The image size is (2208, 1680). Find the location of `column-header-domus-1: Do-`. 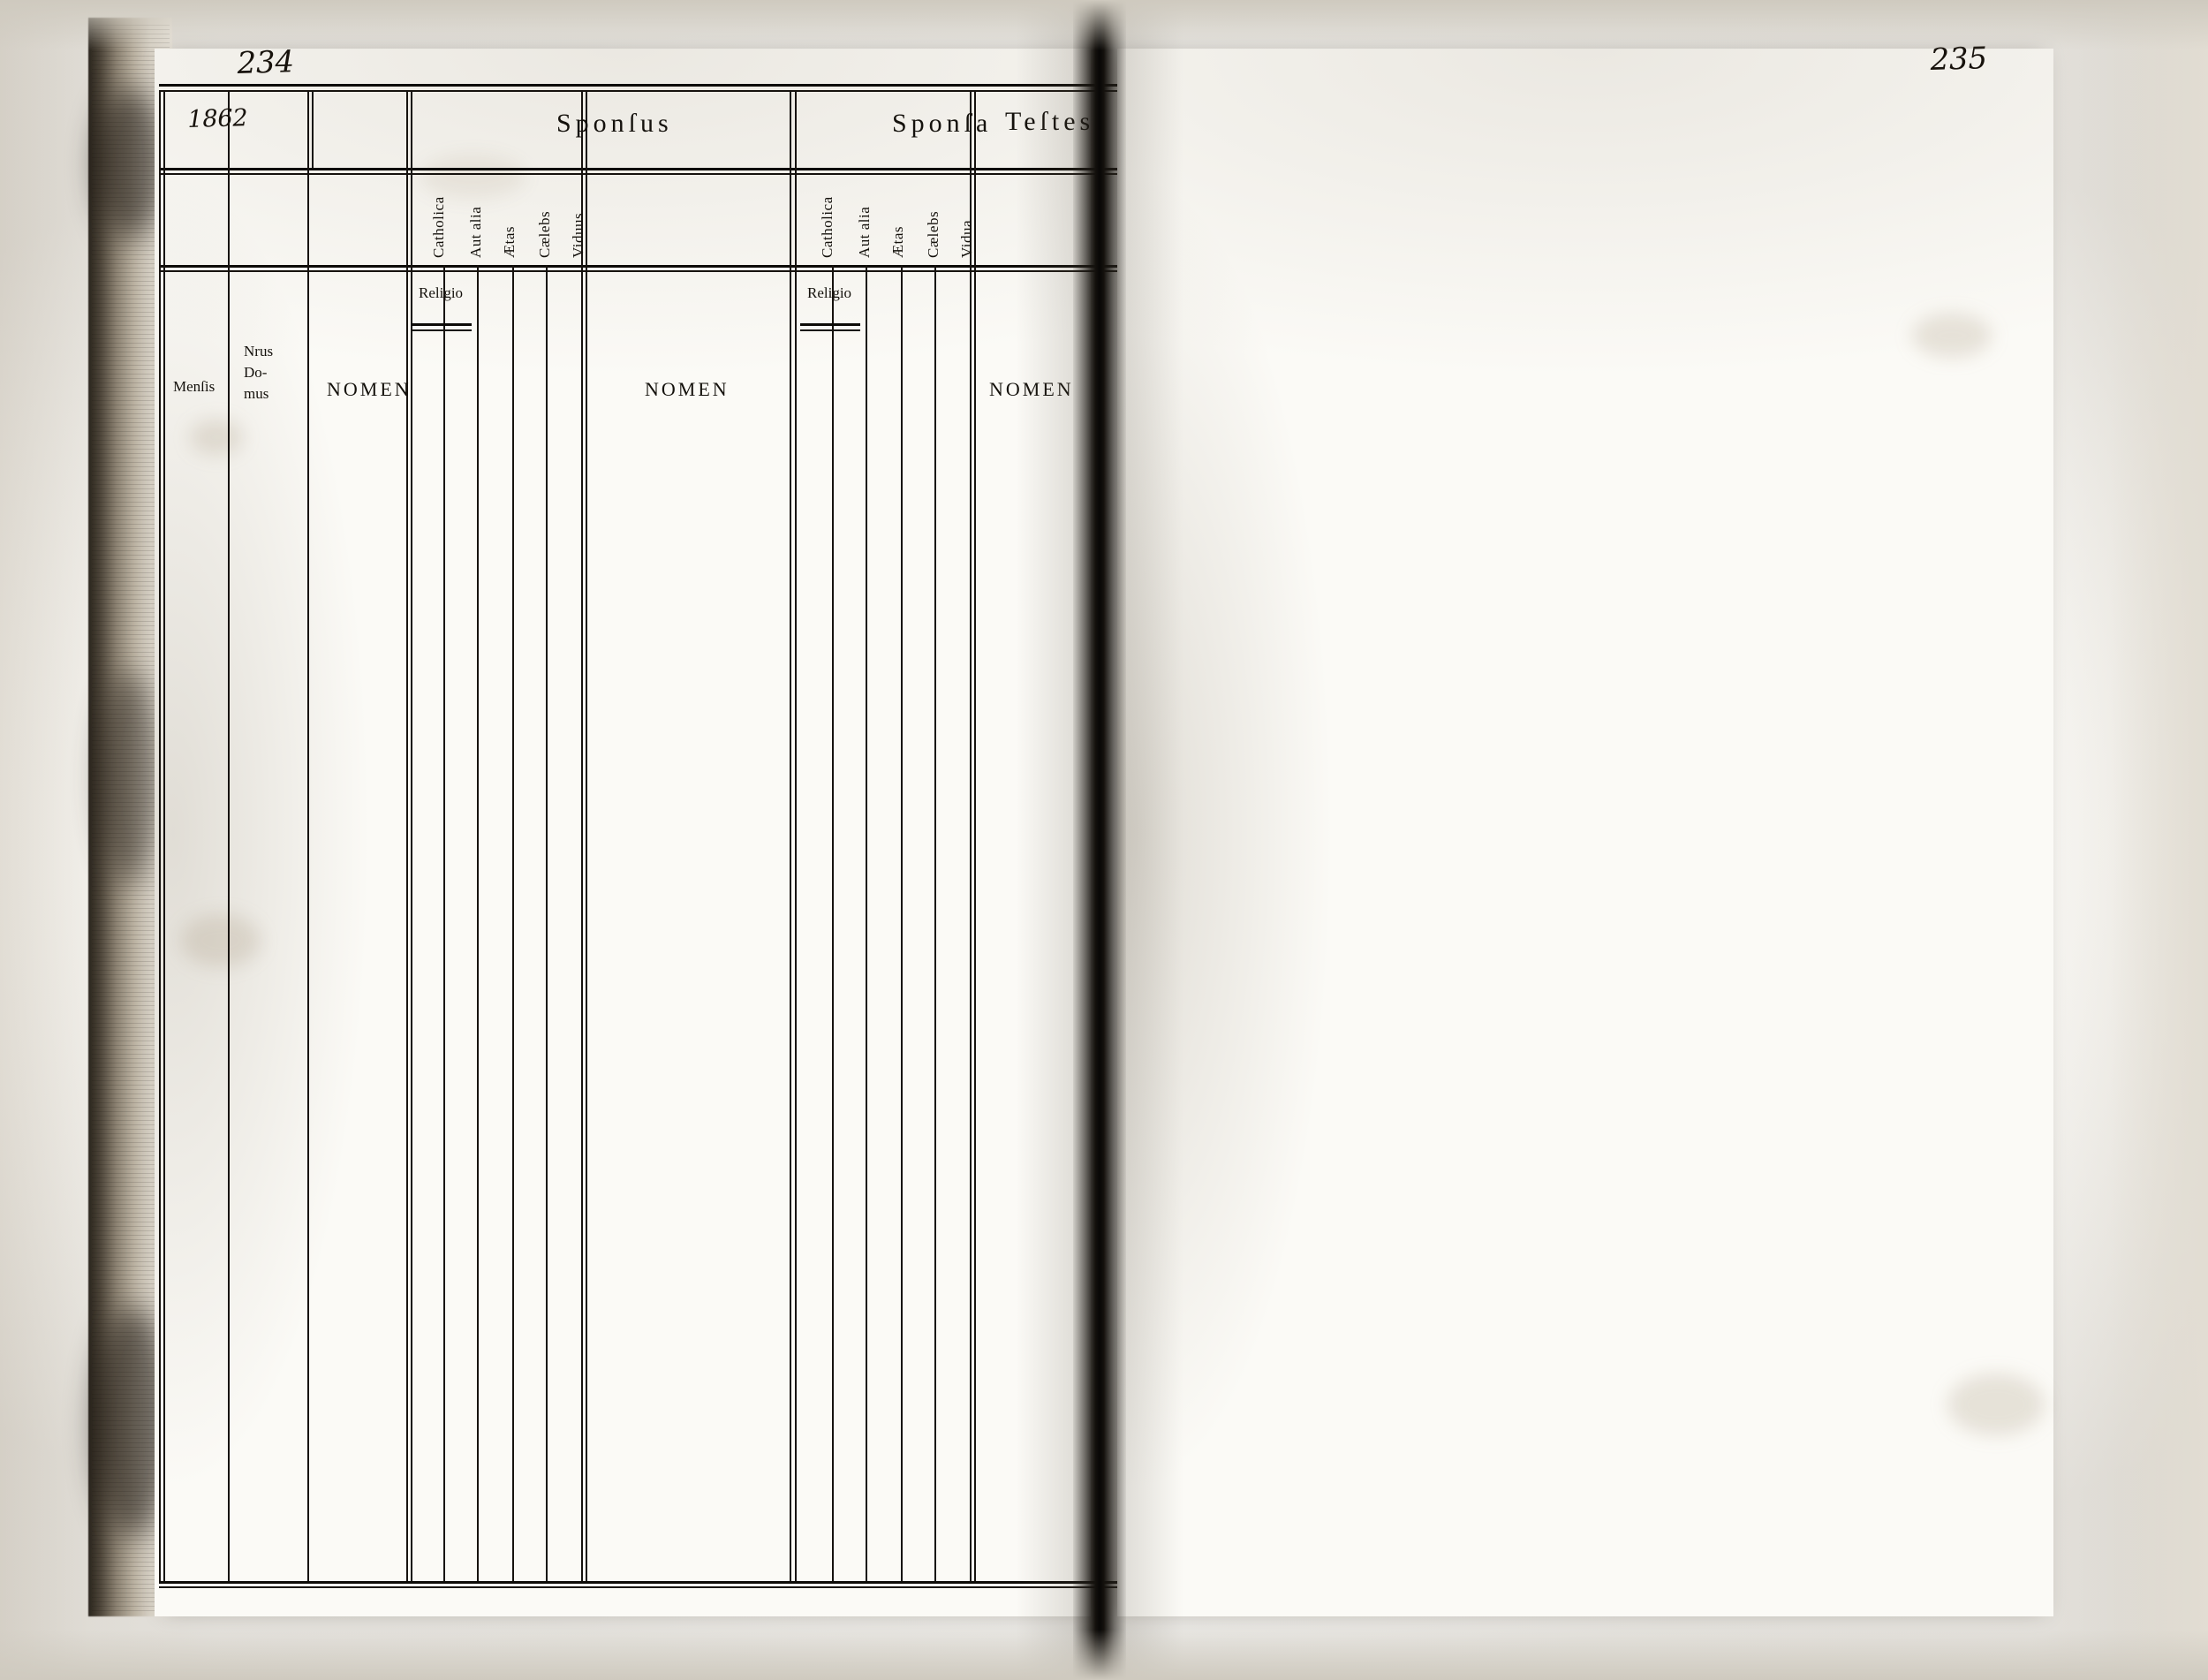

column-header-domus-1: Do- is located at coordinates (256, 372).